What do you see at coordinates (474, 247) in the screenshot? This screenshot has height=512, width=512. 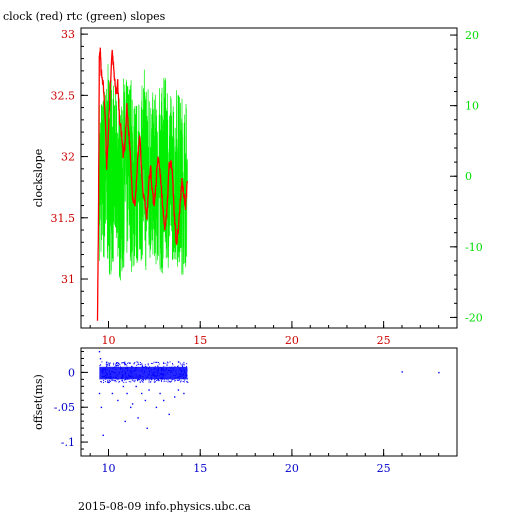 I see `right-tick-label: -10` at bounding box center [474, 247].